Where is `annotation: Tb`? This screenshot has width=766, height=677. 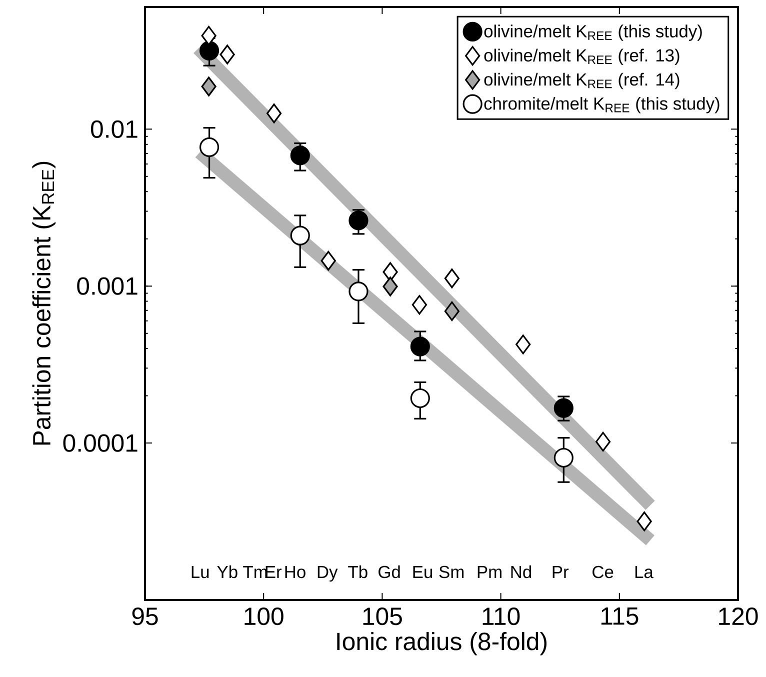
annotation: Tb is located at coordinates (358, 571).